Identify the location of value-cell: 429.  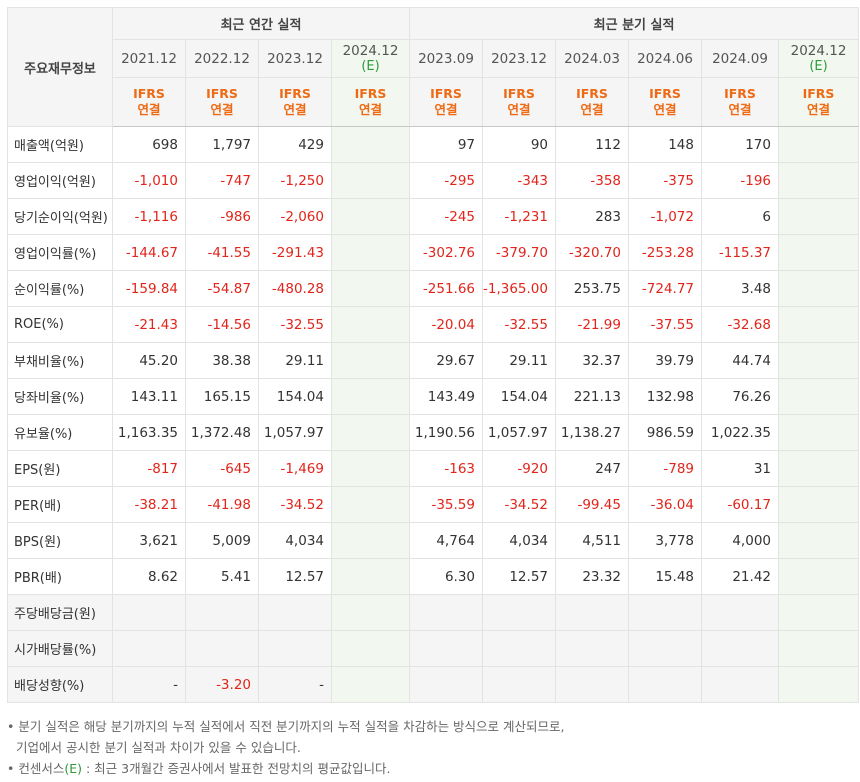
(295, 144).